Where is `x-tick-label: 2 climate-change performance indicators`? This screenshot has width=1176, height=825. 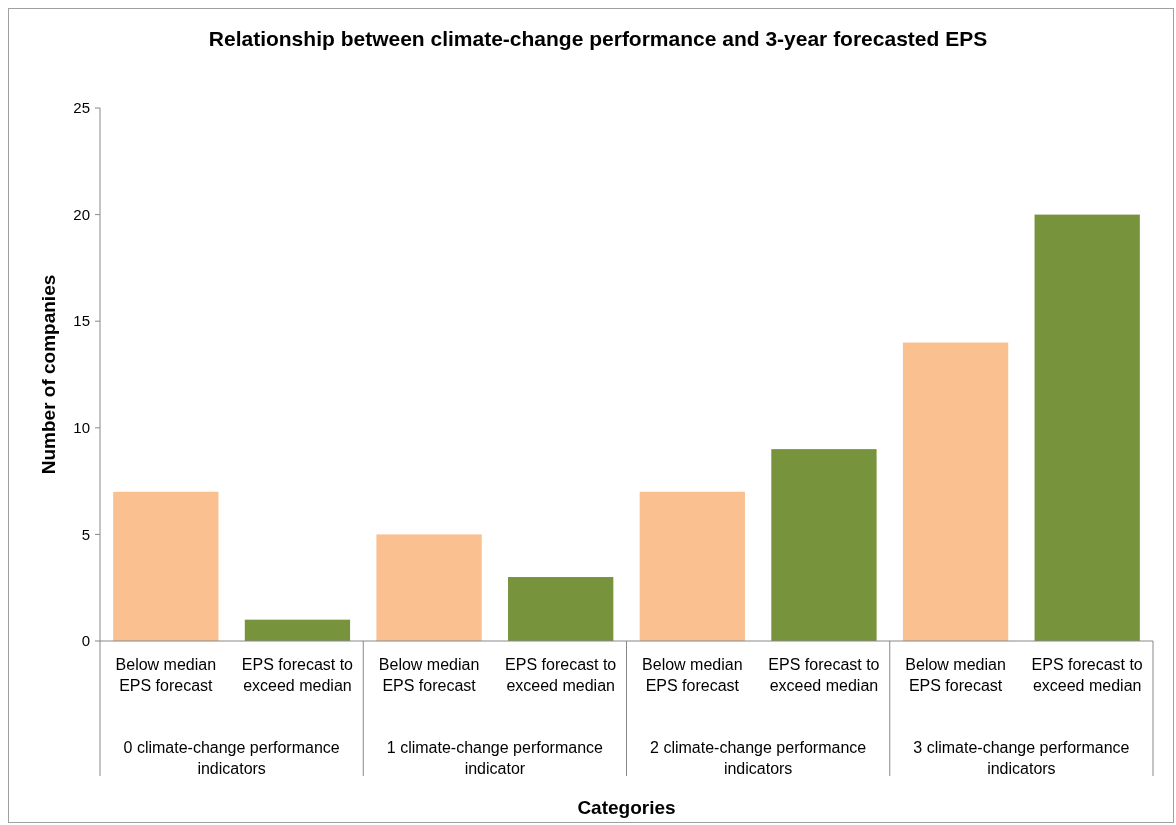
x-tick-label: 2 climate-change performance indicators is located at coordinates (758, 758).